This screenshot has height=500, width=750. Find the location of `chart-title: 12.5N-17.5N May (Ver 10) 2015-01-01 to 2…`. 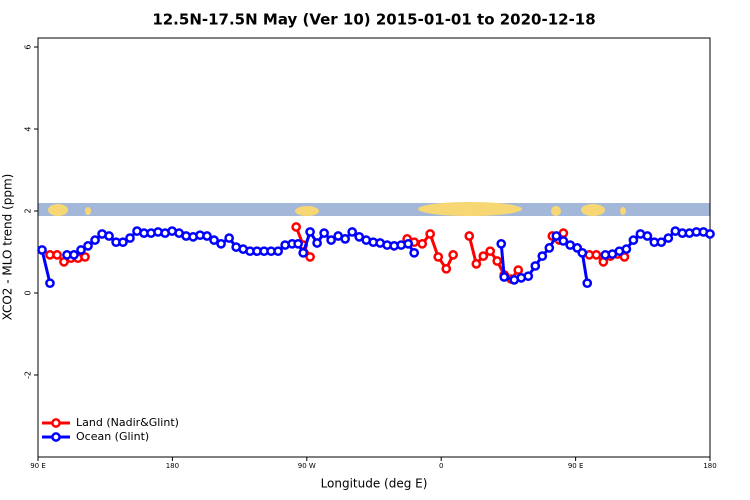

chart-title: 12.5N-17.5N May (Ver 10) 2015-01-01 to 2… is located at coordinates (373, 20).